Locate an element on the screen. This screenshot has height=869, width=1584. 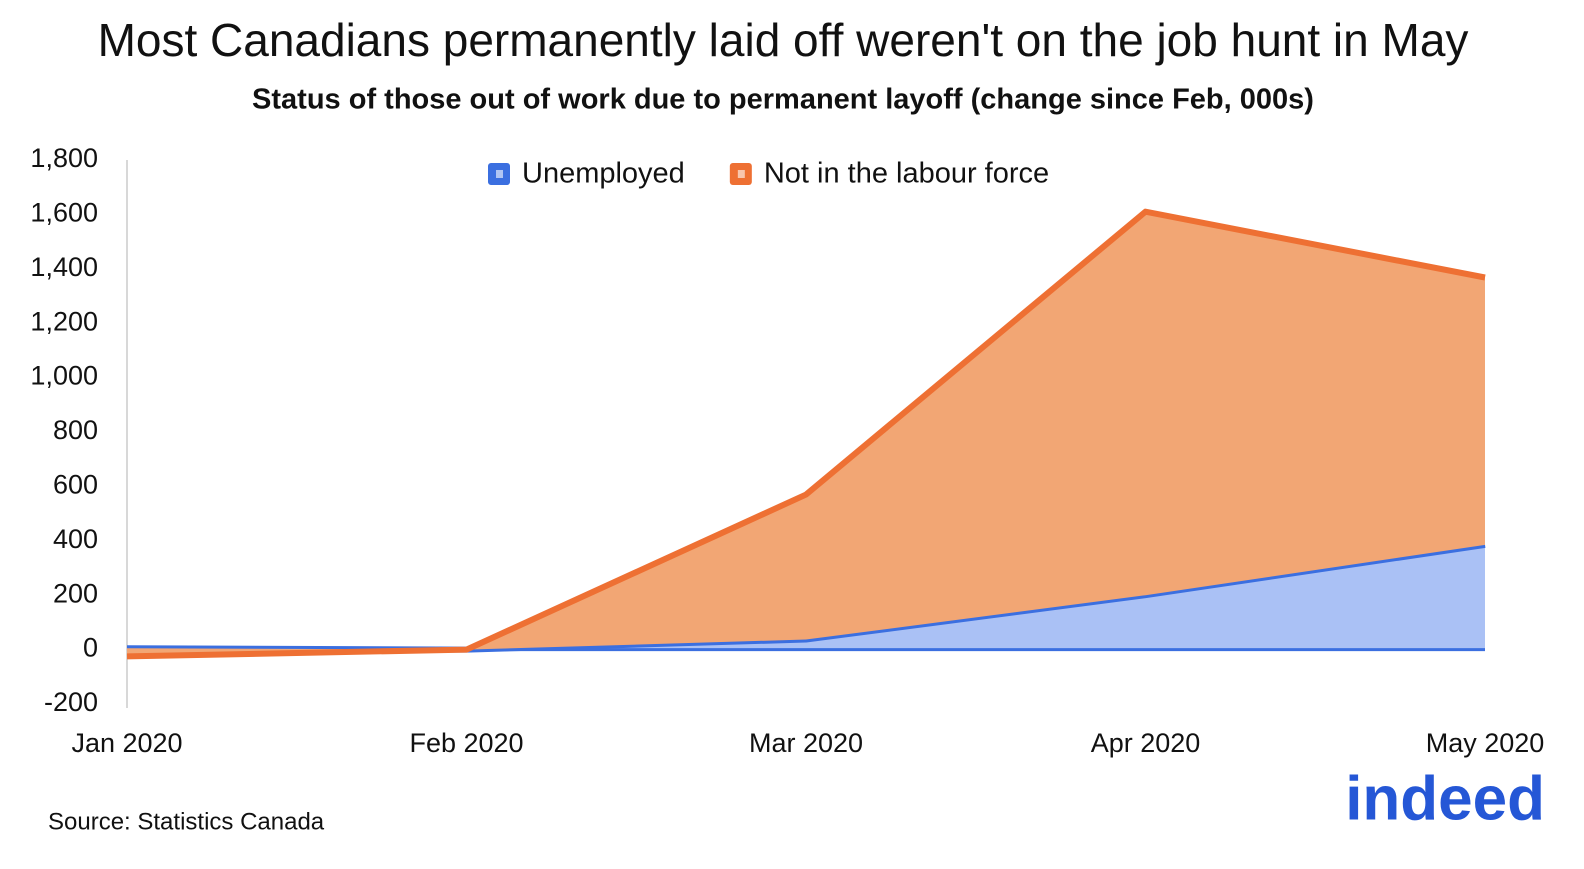
y-tick-label: 1,200 is located at coordinates (64, 321).